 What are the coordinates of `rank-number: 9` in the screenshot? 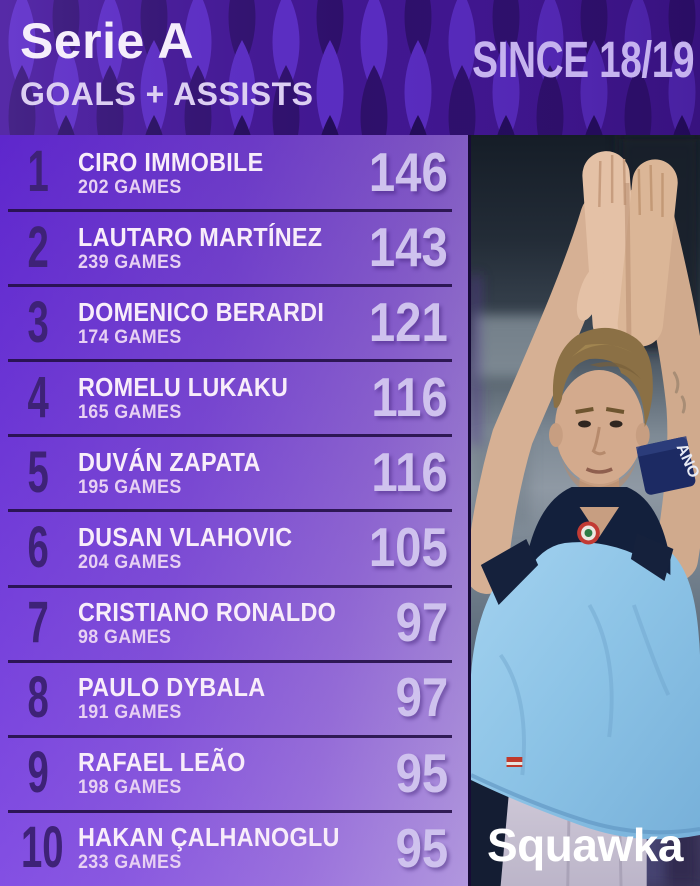 It's located at (38, 773).